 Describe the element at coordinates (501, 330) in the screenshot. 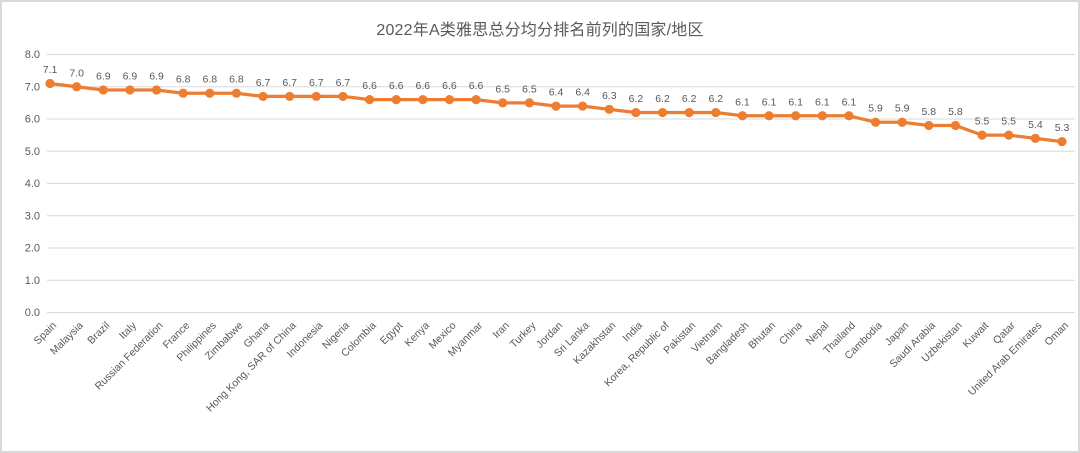

I see `x-axis-tick-label: Iran` at that location.